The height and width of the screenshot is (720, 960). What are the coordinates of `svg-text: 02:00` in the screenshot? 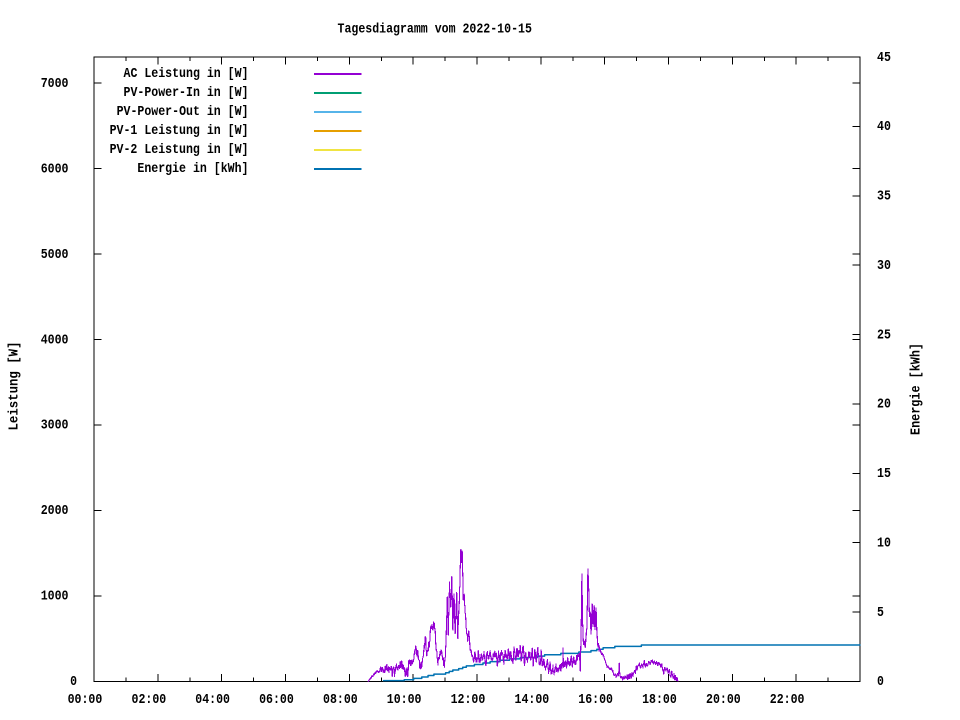 It's located at (149, 700).